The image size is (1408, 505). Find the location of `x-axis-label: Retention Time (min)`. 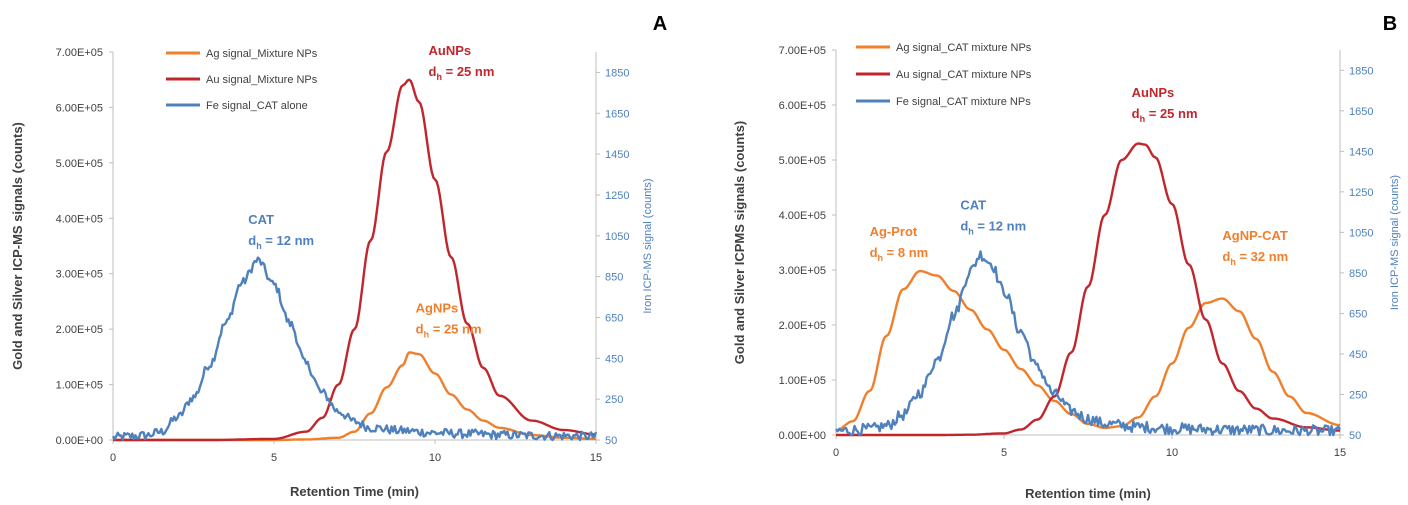

x-axis-label: Retention Time (min) is located at coordinates (354, 491).